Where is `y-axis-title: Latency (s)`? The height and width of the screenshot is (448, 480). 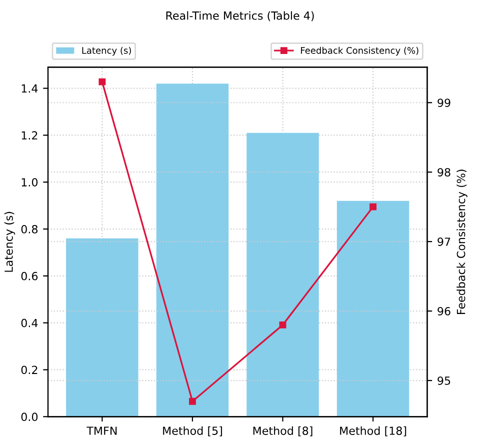 y-axis-title: Latency (s) is located at coordinates (10, 242).